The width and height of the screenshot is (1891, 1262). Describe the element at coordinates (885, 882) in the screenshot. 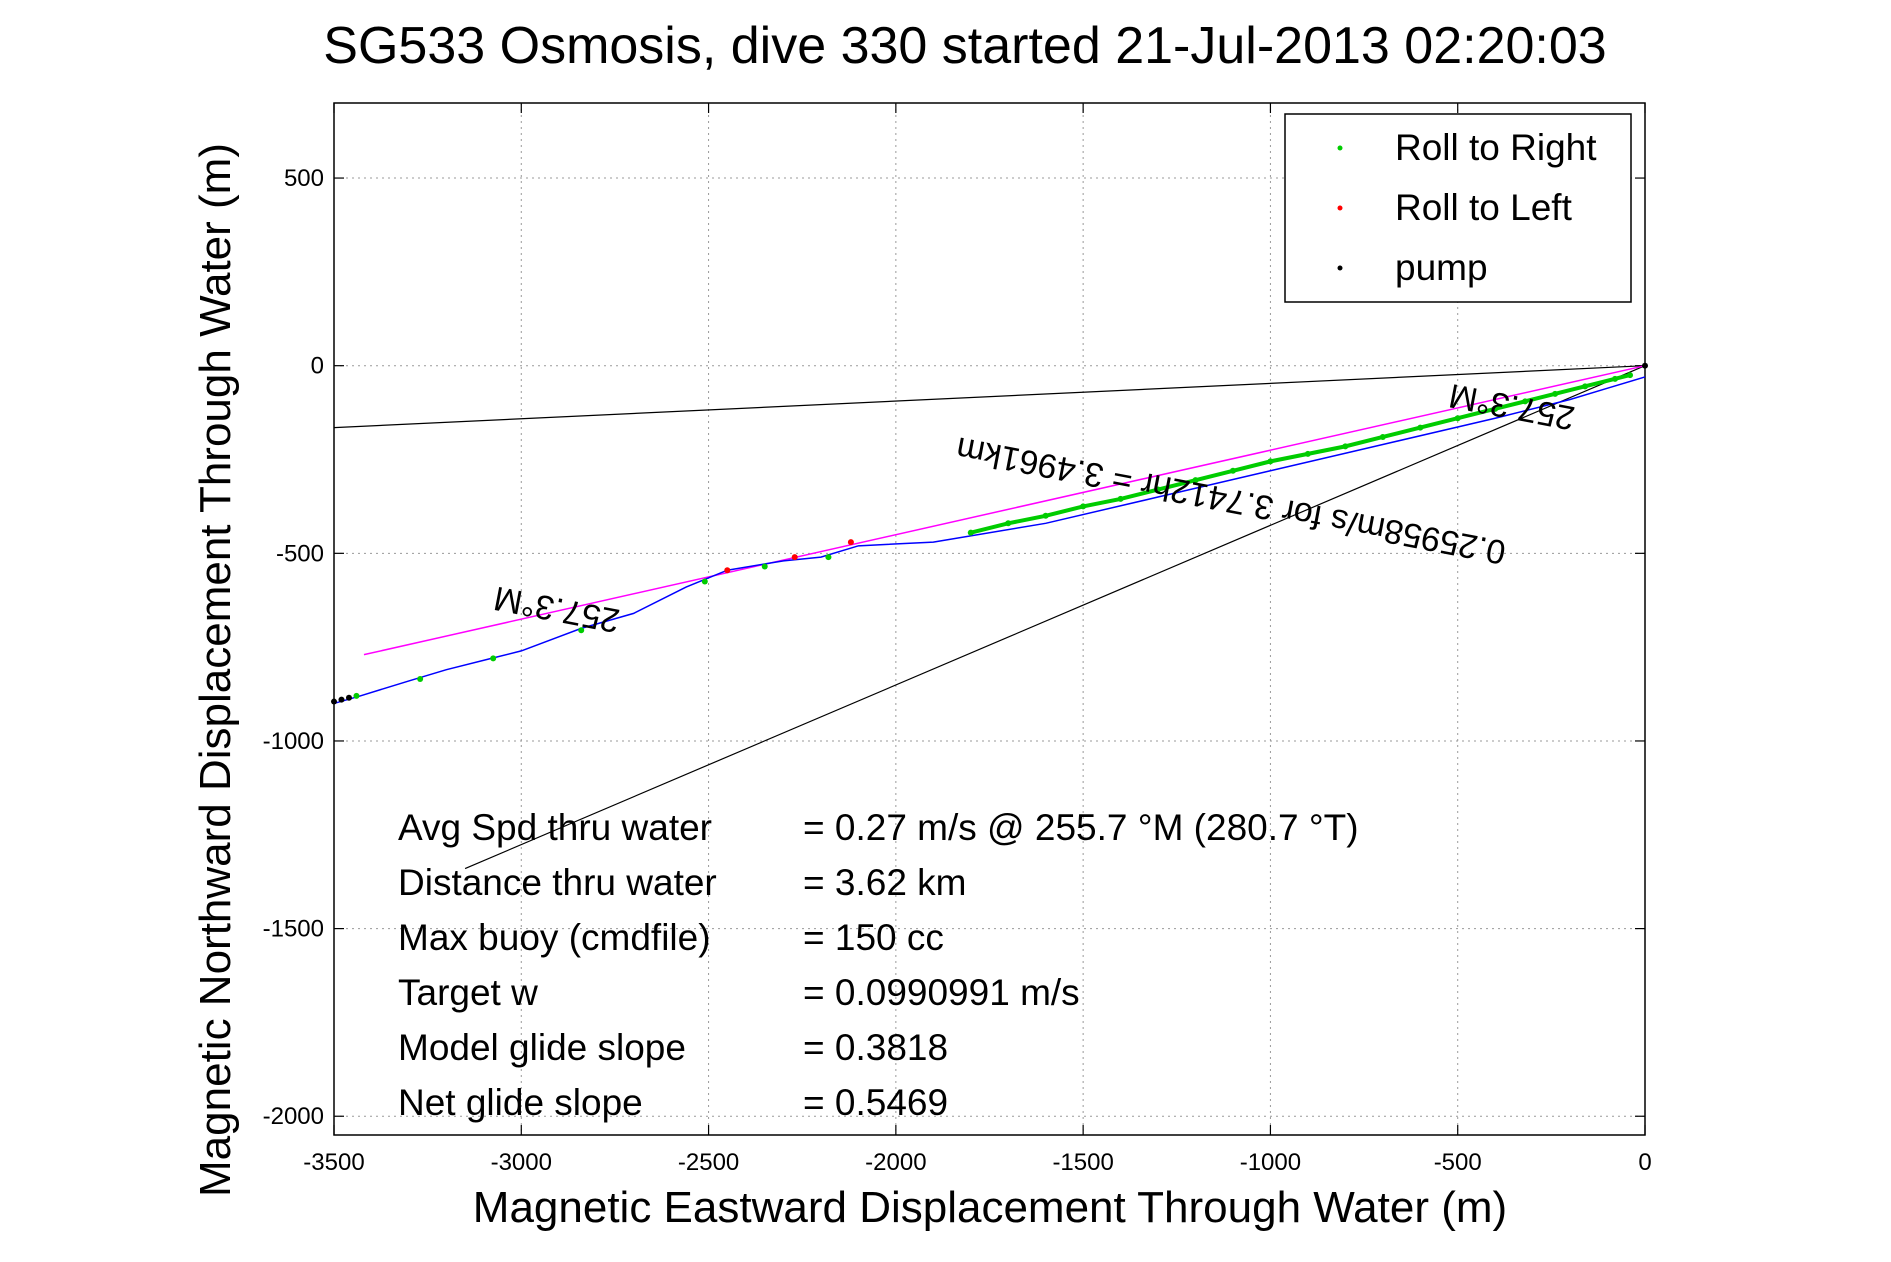

I see `stat-value: = 3.62 km` at that location.